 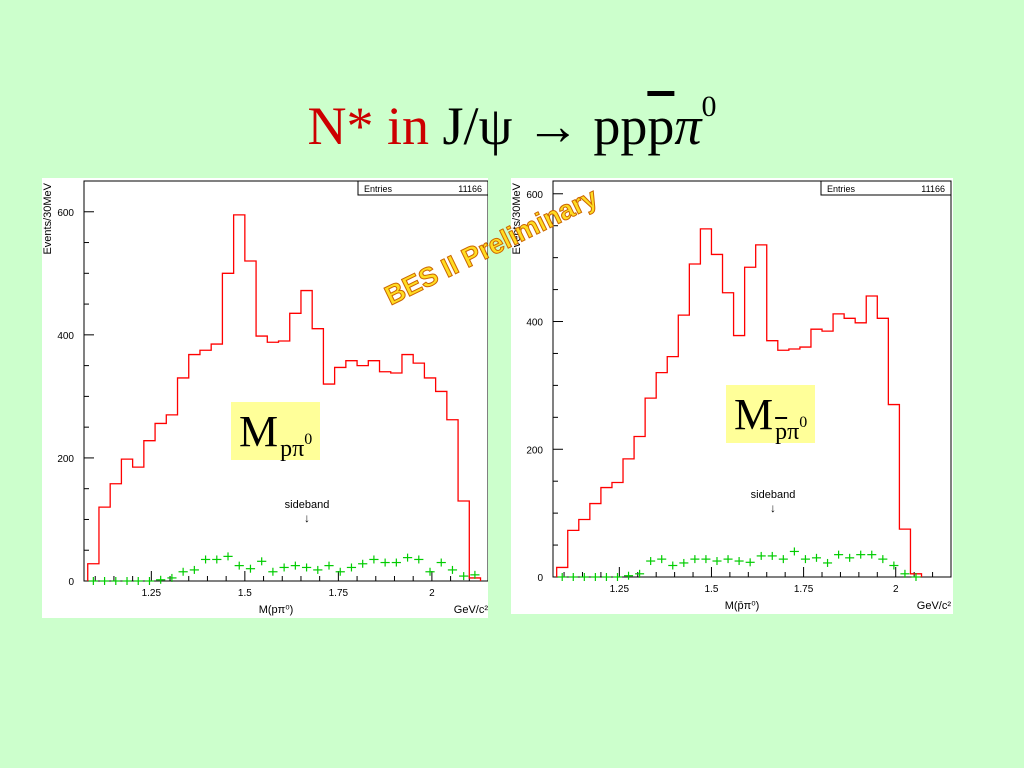 I want to click on mass-label-left-sub: pπ, so click(x=292, y=449).